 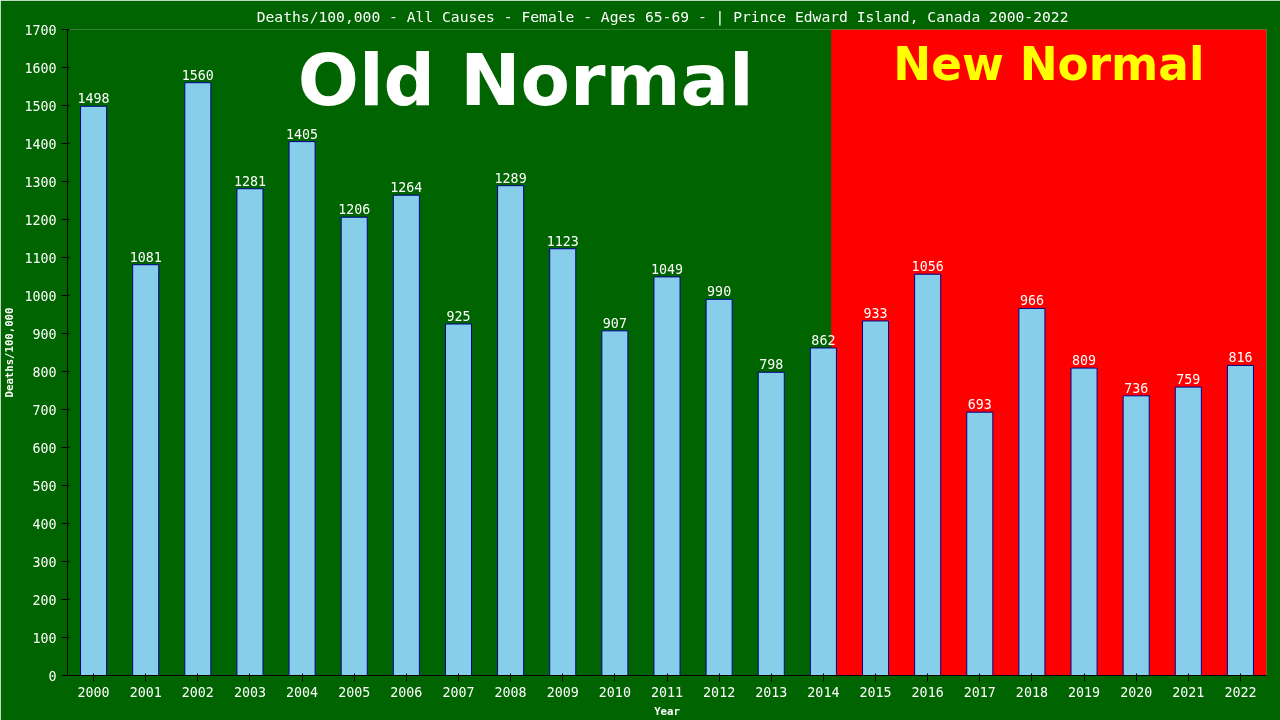 I want to click on x-tick-label: 2011, so click(x=667, y=692).